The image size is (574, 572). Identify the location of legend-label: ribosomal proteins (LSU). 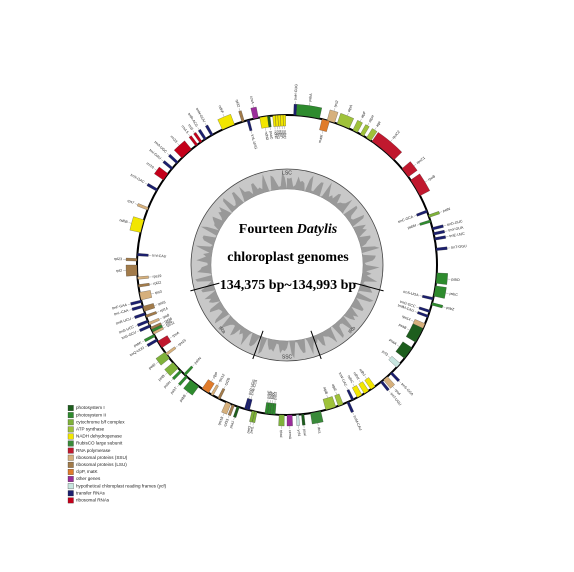
(101, 464).